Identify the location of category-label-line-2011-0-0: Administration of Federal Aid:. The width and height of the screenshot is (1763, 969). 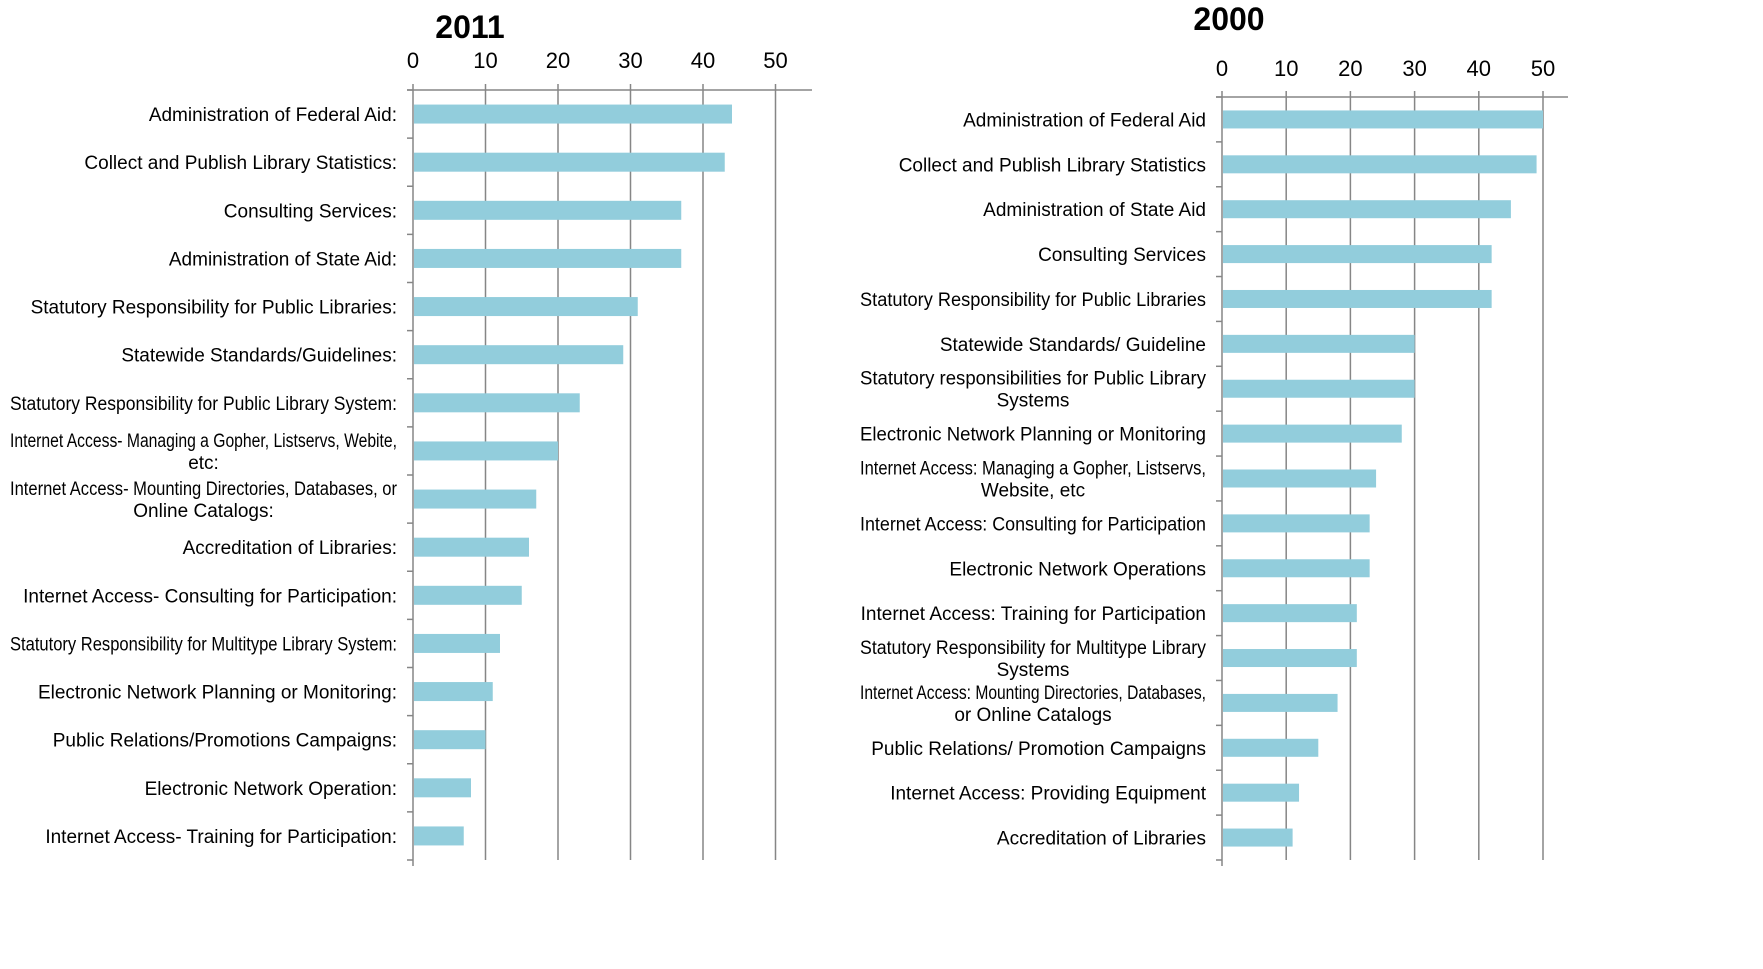
(273, 115).